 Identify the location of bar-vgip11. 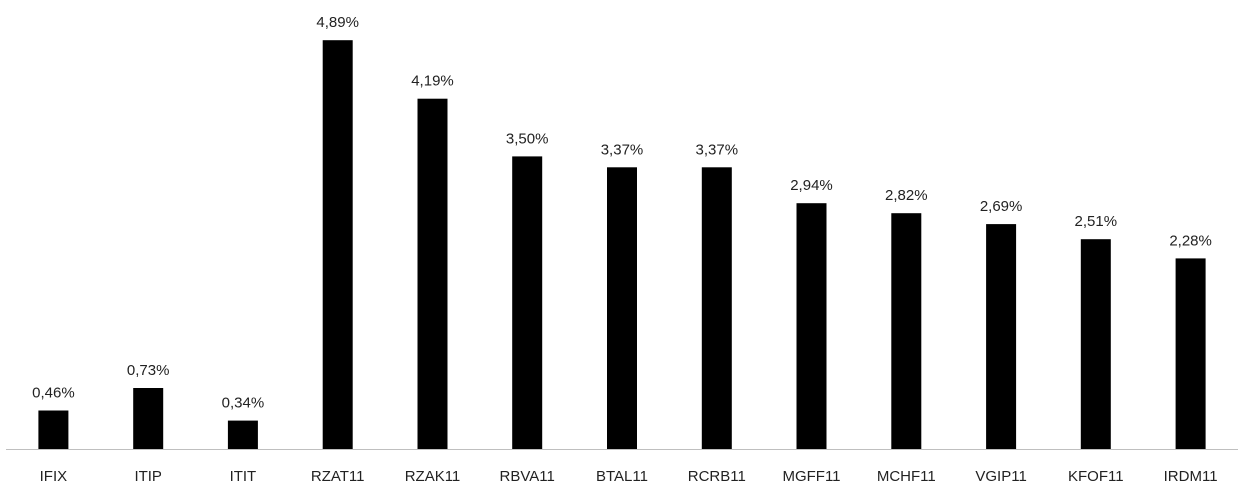
(1001, 336).